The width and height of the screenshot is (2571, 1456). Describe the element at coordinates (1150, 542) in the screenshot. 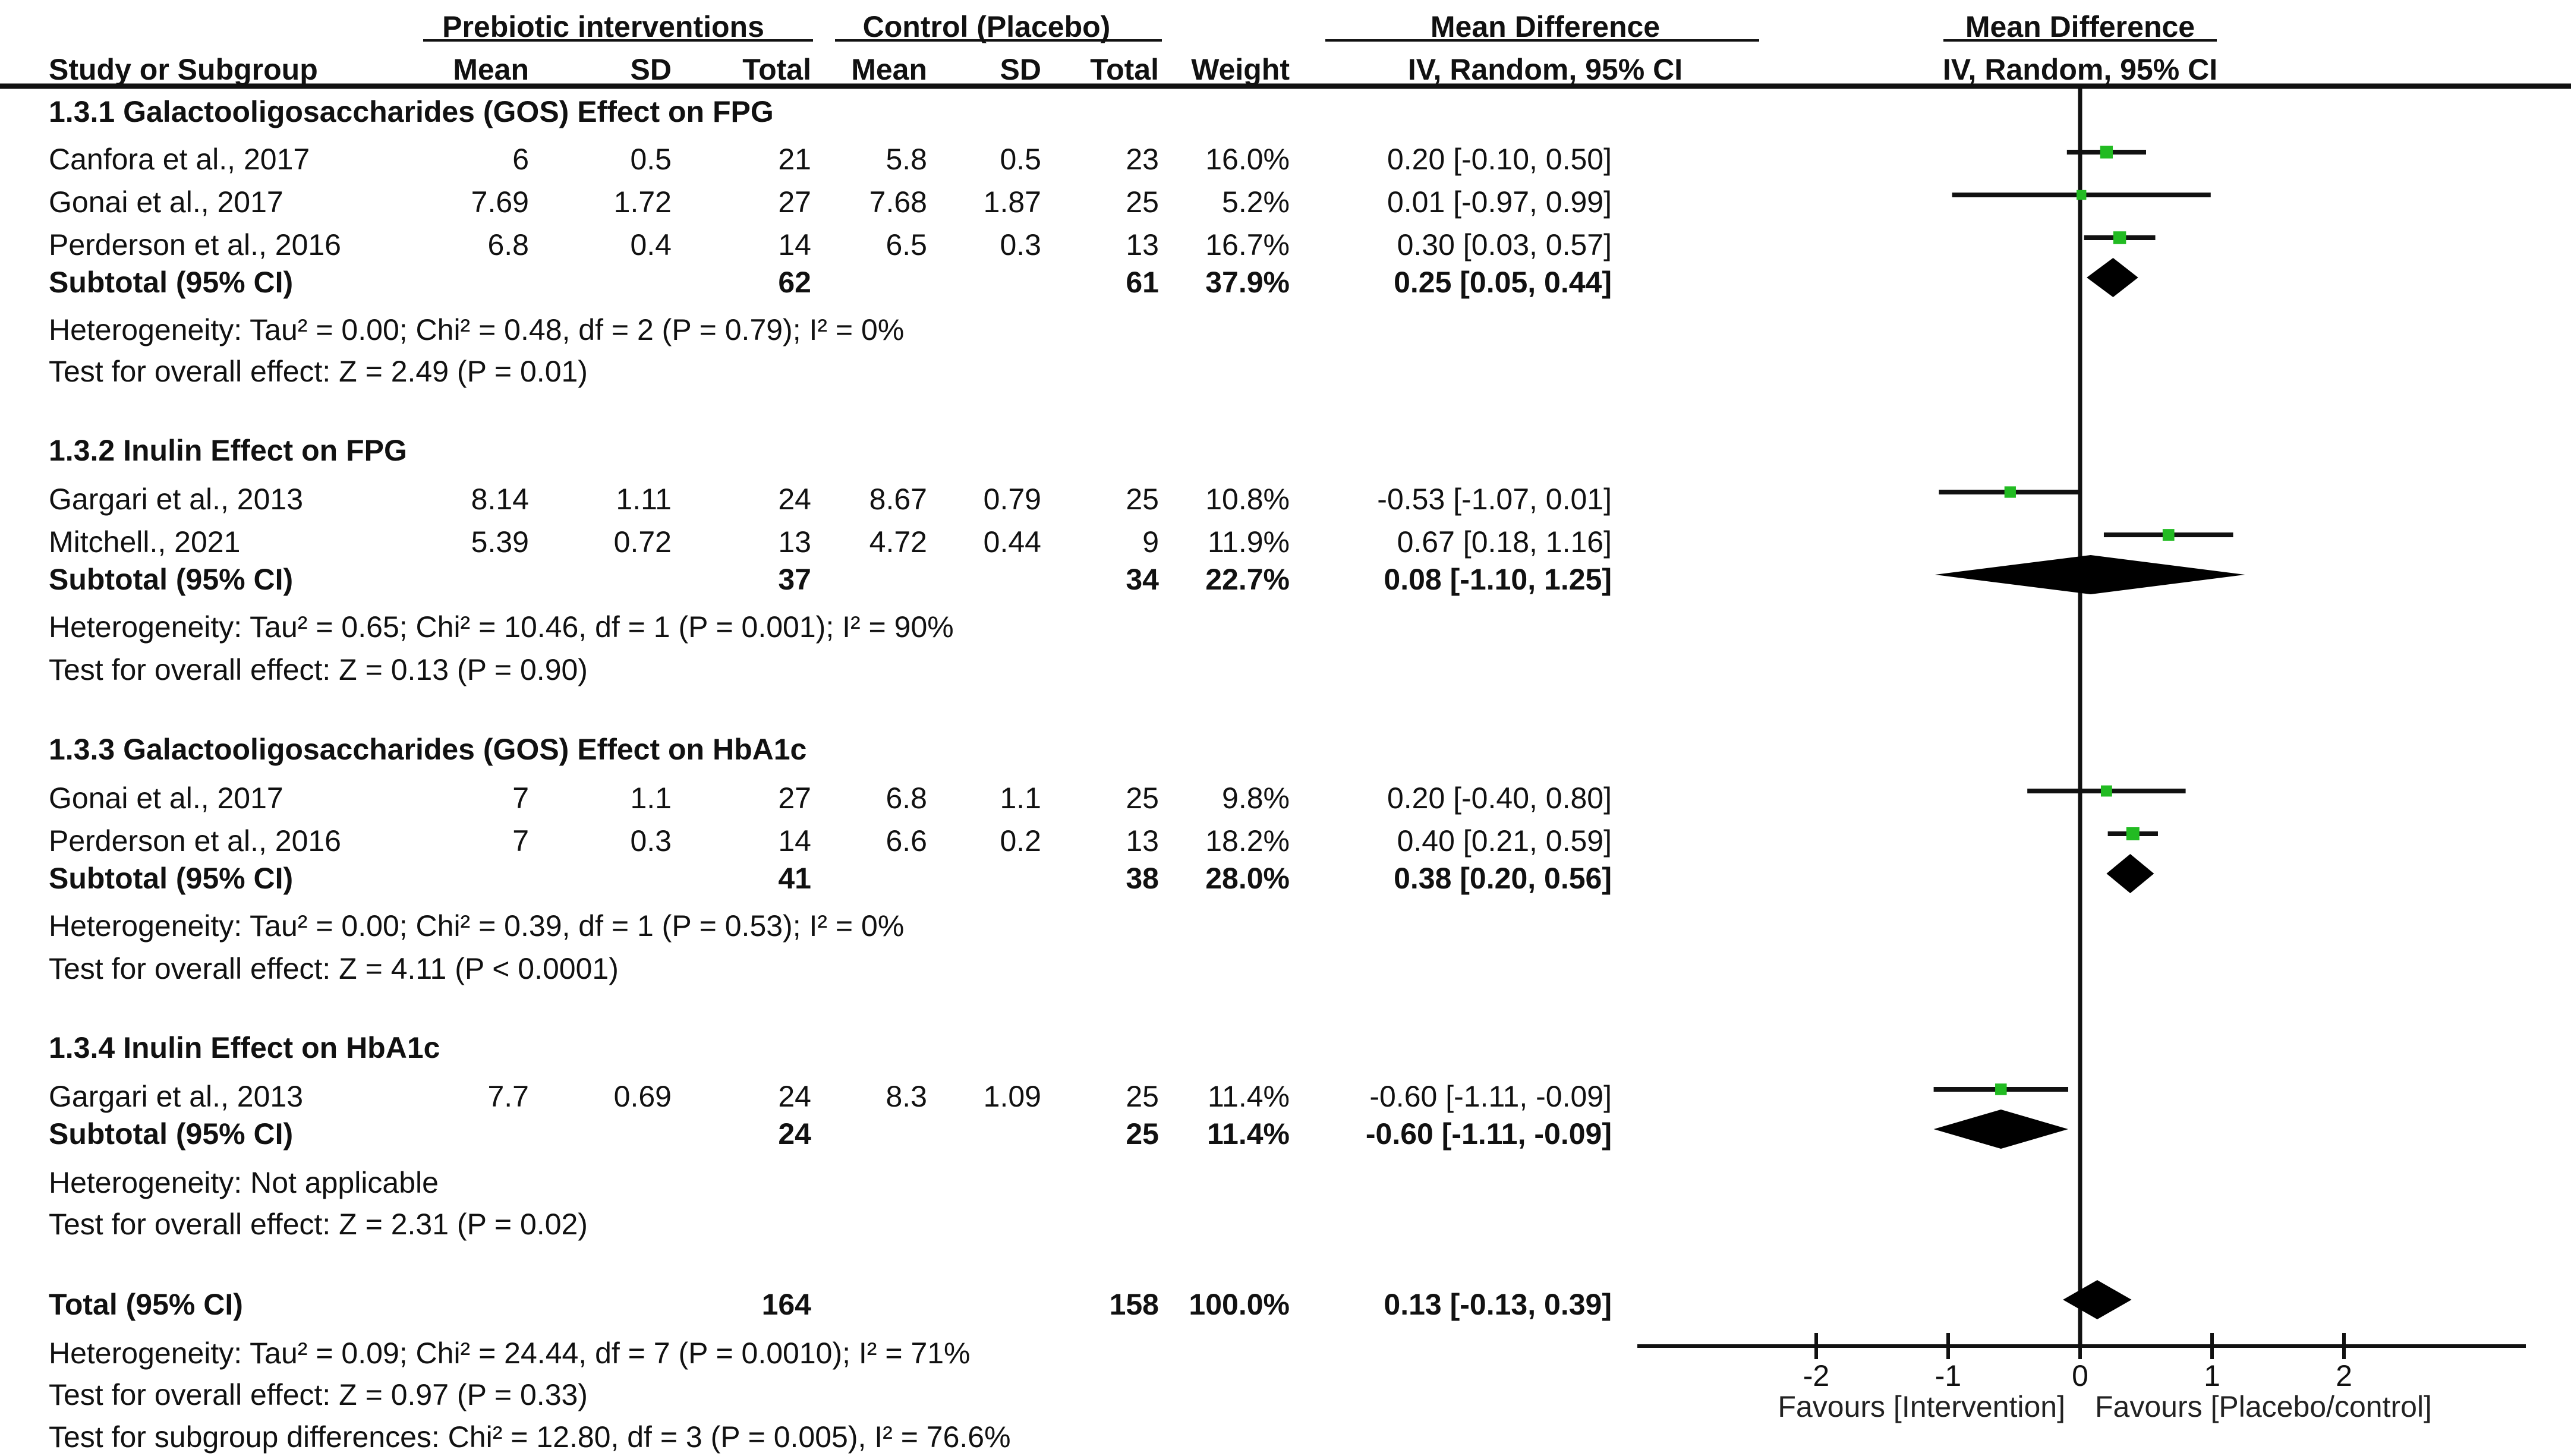

I see `study-total-control: 9` at that location.